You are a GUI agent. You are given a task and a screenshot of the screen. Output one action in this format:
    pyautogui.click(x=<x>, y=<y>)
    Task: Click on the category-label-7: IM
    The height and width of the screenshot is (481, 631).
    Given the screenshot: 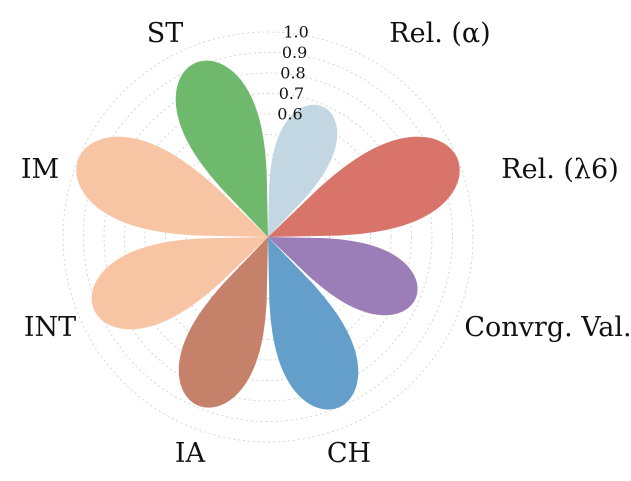 What is the action you would take?
    pyautogui.click(x=40, y=169)
    